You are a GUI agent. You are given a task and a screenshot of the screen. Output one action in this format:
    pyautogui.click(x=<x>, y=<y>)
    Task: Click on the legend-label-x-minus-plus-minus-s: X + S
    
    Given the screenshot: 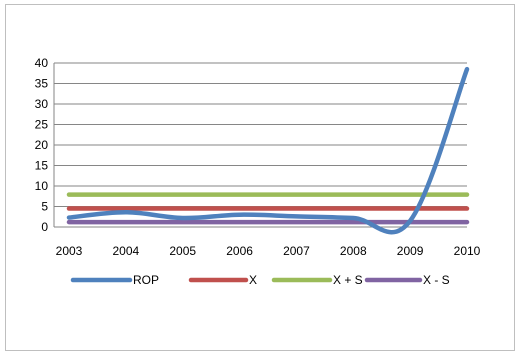 What is the action you would take?
    pyautogui.click(x=348, y=280)
    